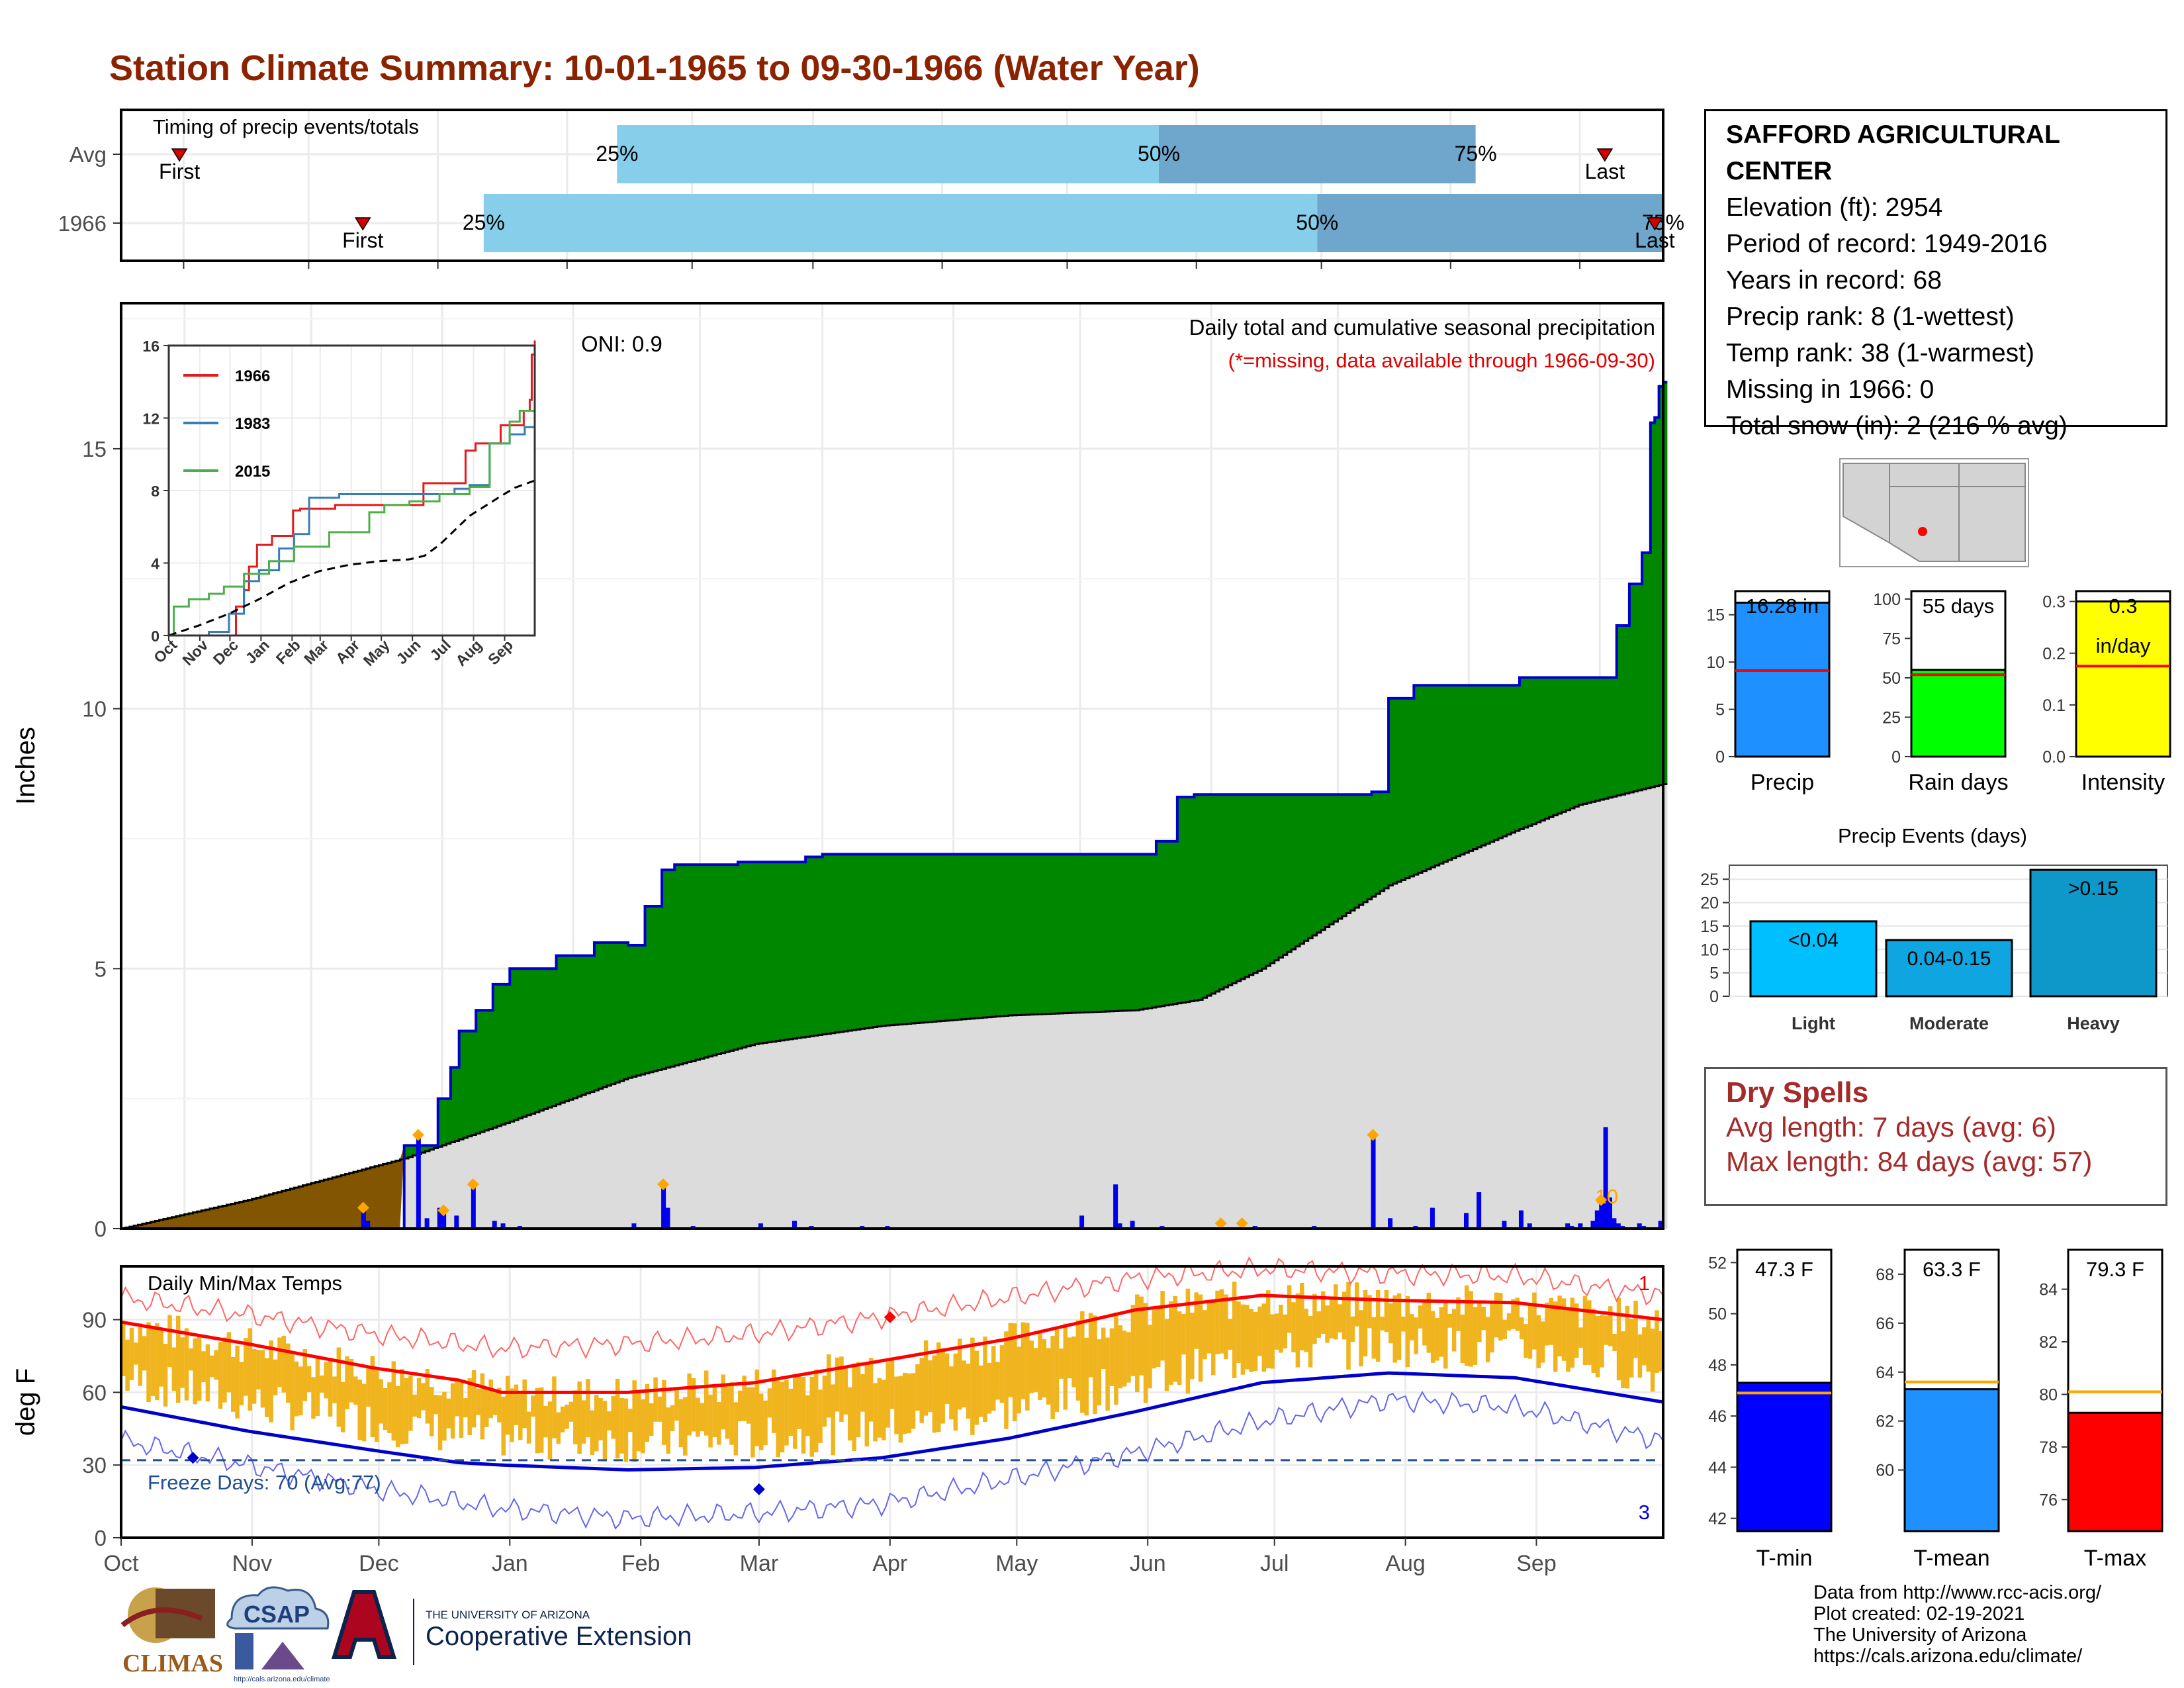 The image size is (2184, 1688). What do you see at coordinates (621, 344) in the screenshot?
I see `oni-label: ONI: 0.9` at bounding box center [621, 344].